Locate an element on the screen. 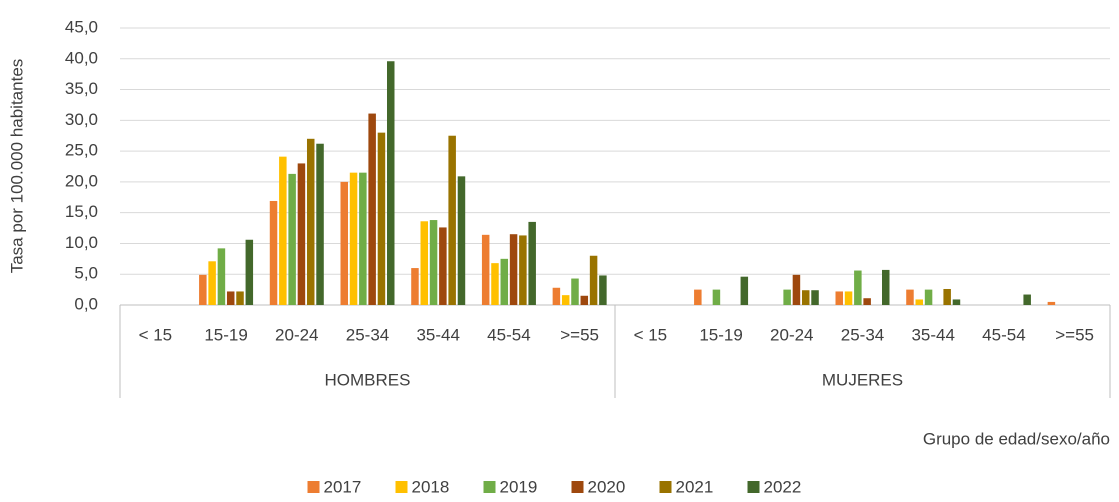 Image resolution: width=1119 pixels, height=502 pixels. legend-label: 2017 is located at coordinates (343, 486).